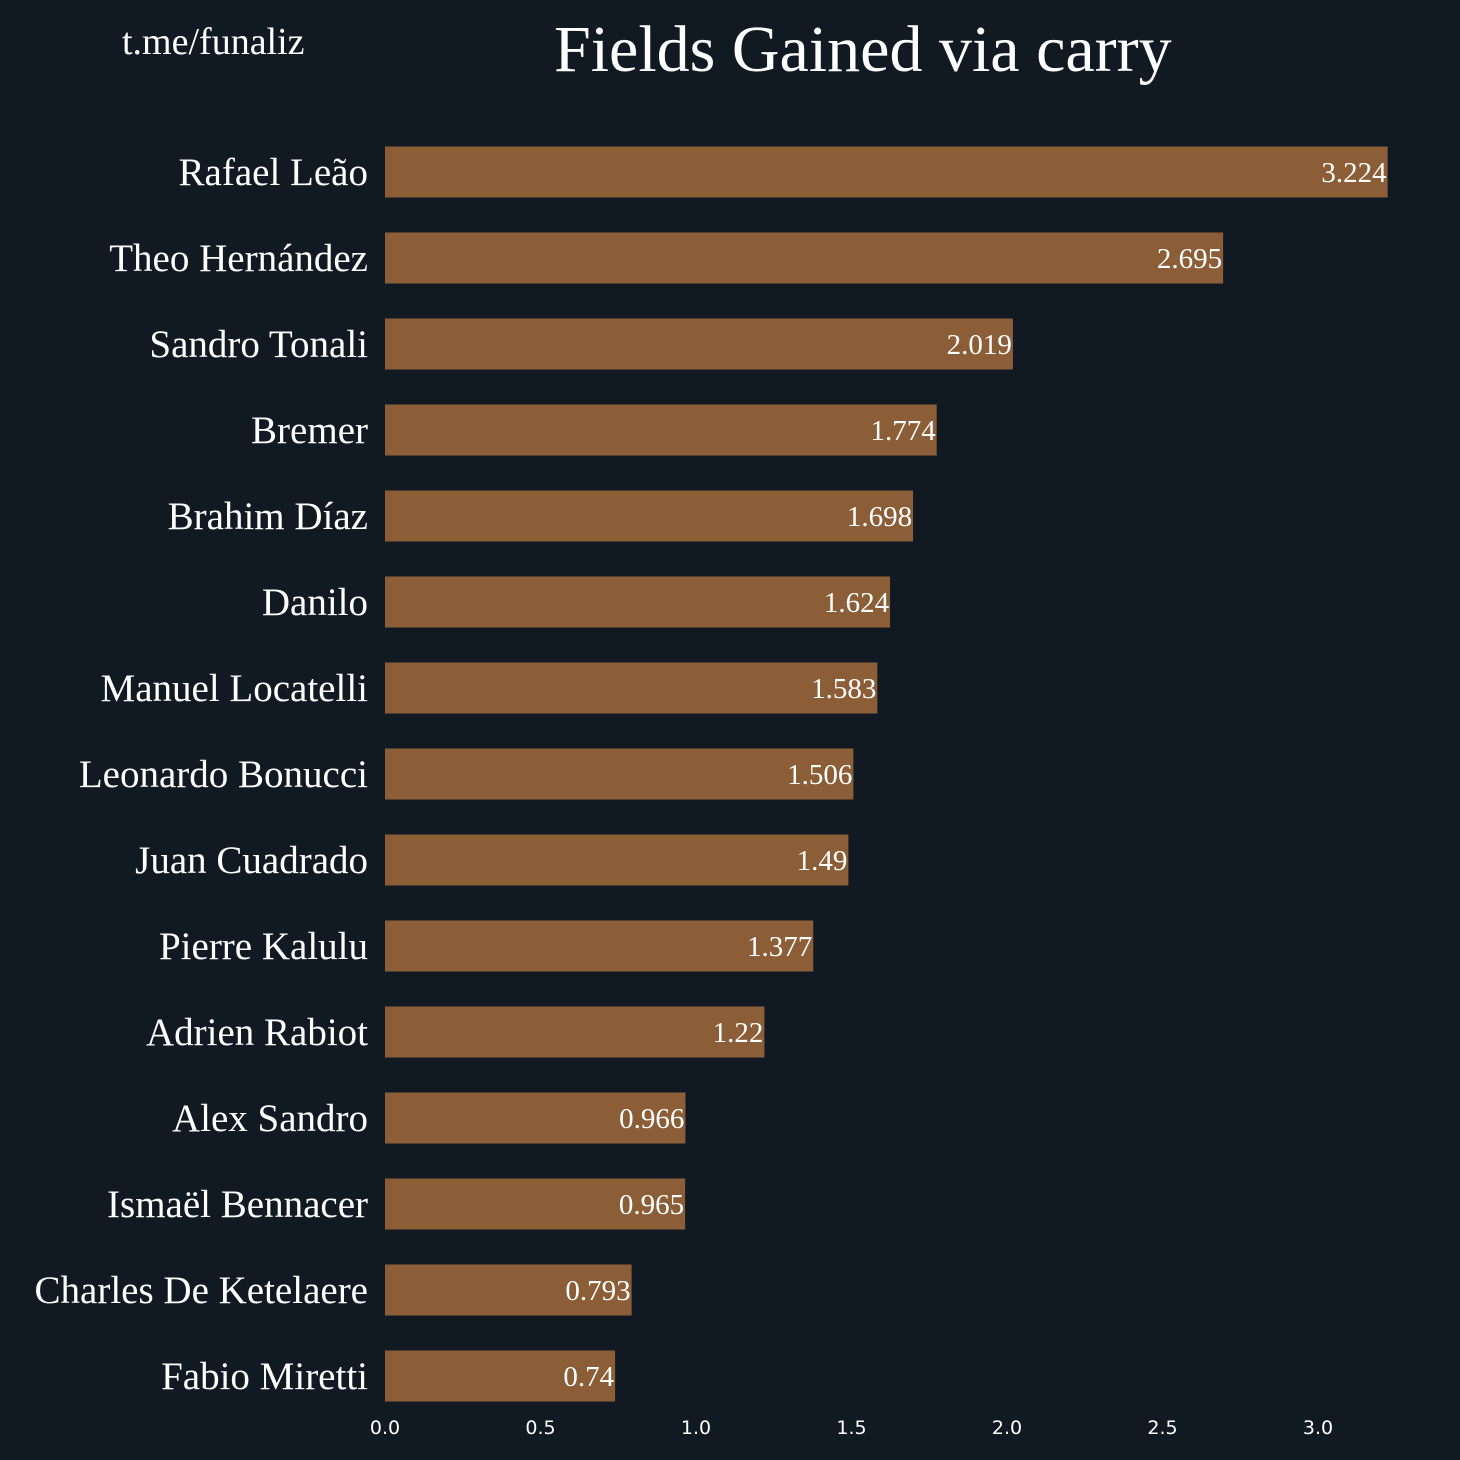 Image resolution: width=1460 pixels, height=1460 pixels. I want to click on value-label: 1.774, so click(903, 431).